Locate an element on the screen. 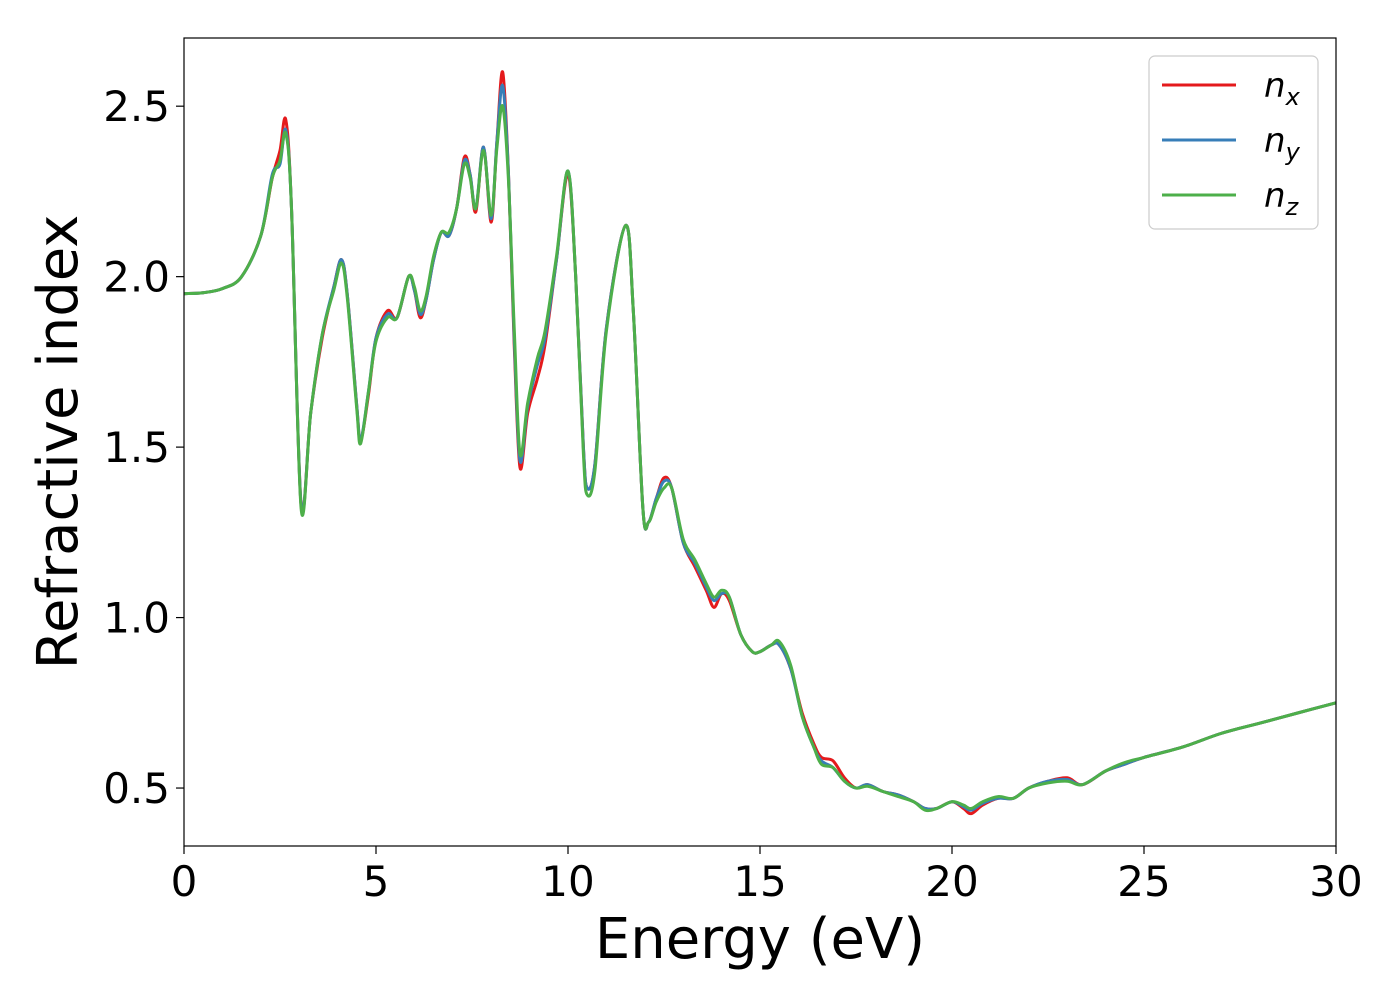 This screenshot has height=1000, width=1400. legend: nx ny nz is located at coordinates (1233, 142).